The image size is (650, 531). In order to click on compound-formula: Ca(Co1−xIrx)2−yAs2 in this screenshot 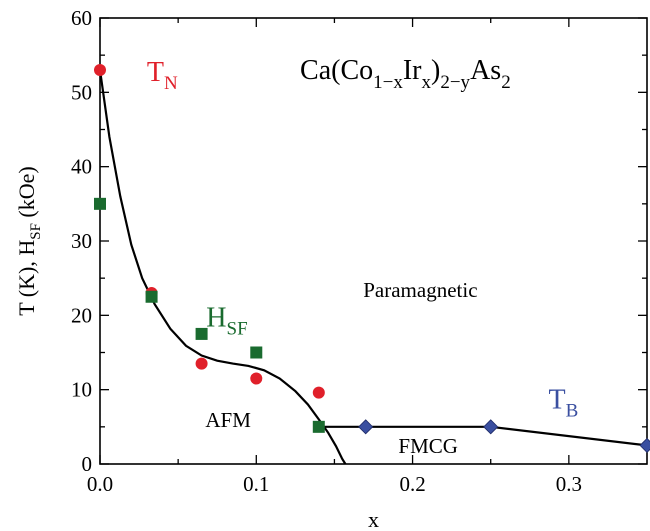, I will do `click(405, 74)`.